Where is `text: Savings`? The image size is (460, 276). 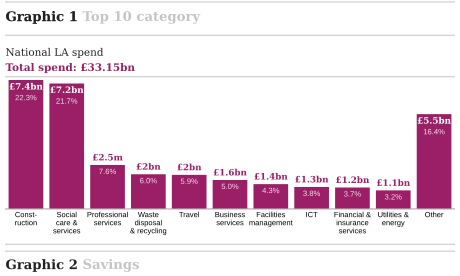 text: Savings is located at coordinates (111, 265).